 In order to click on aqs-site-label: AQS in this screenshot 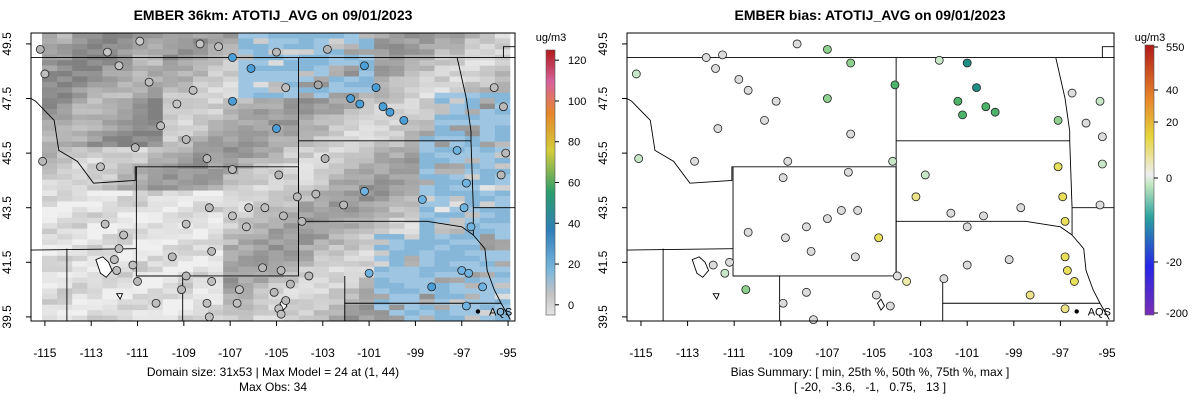, I will do `click(500, 312)`.